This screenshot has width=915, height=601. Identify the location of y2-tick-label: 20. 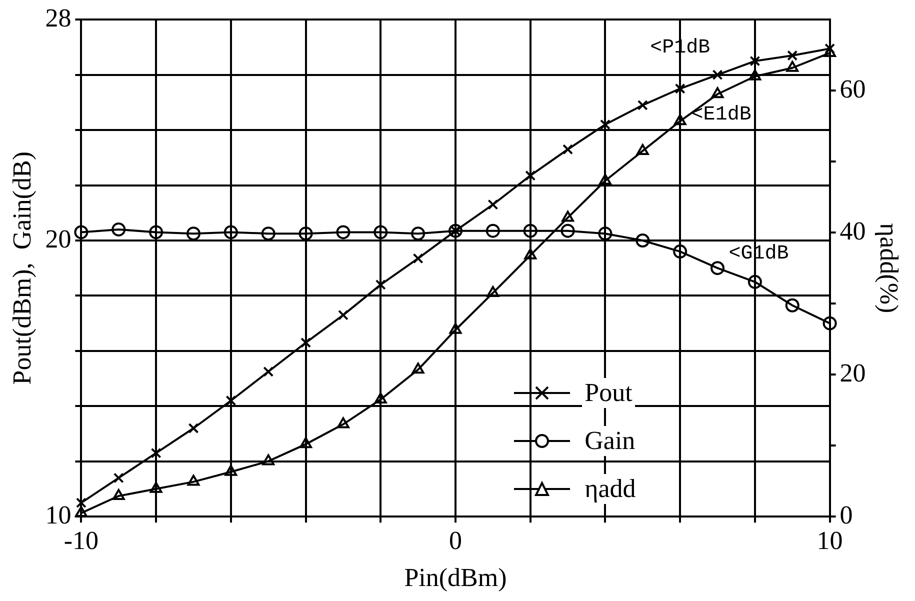
(853, 373).